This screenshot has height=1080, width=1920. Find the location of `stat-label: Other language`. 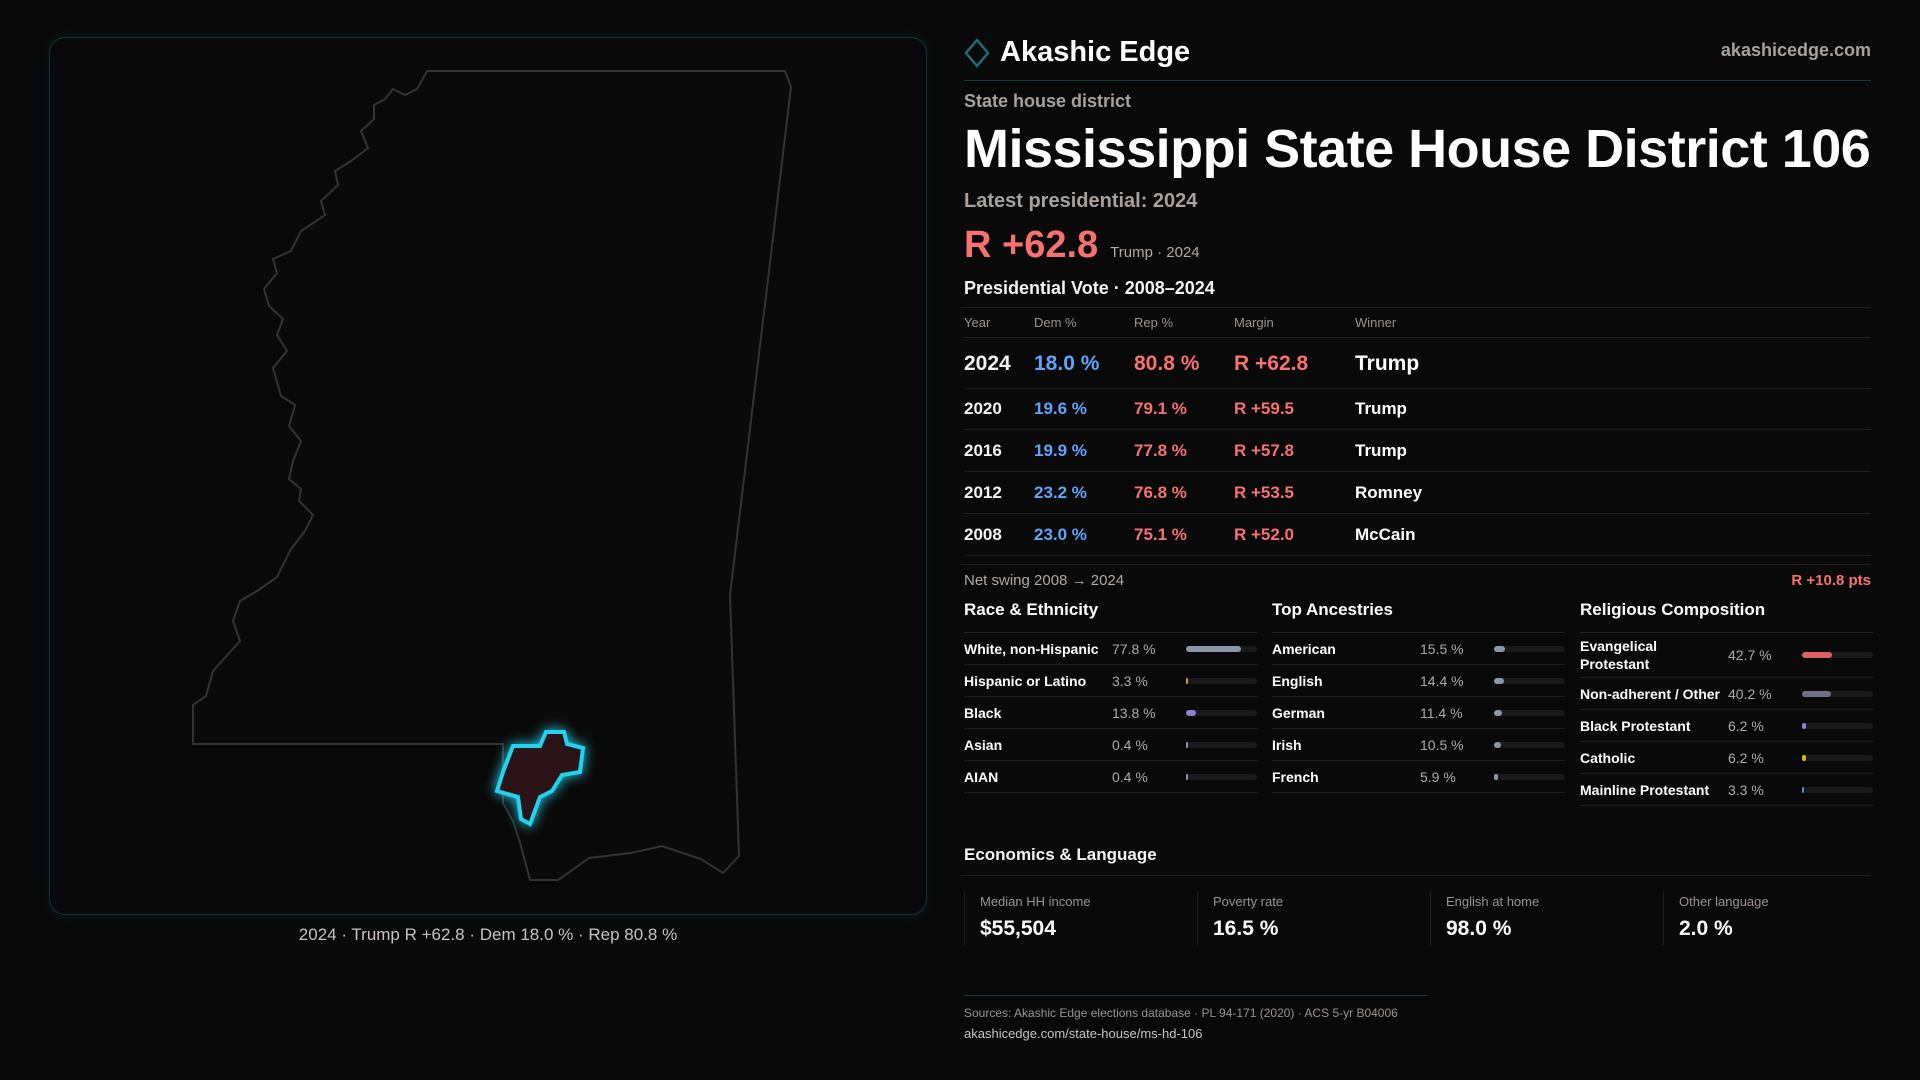

stat-label: Other language is located at coordinates (1724, 901).